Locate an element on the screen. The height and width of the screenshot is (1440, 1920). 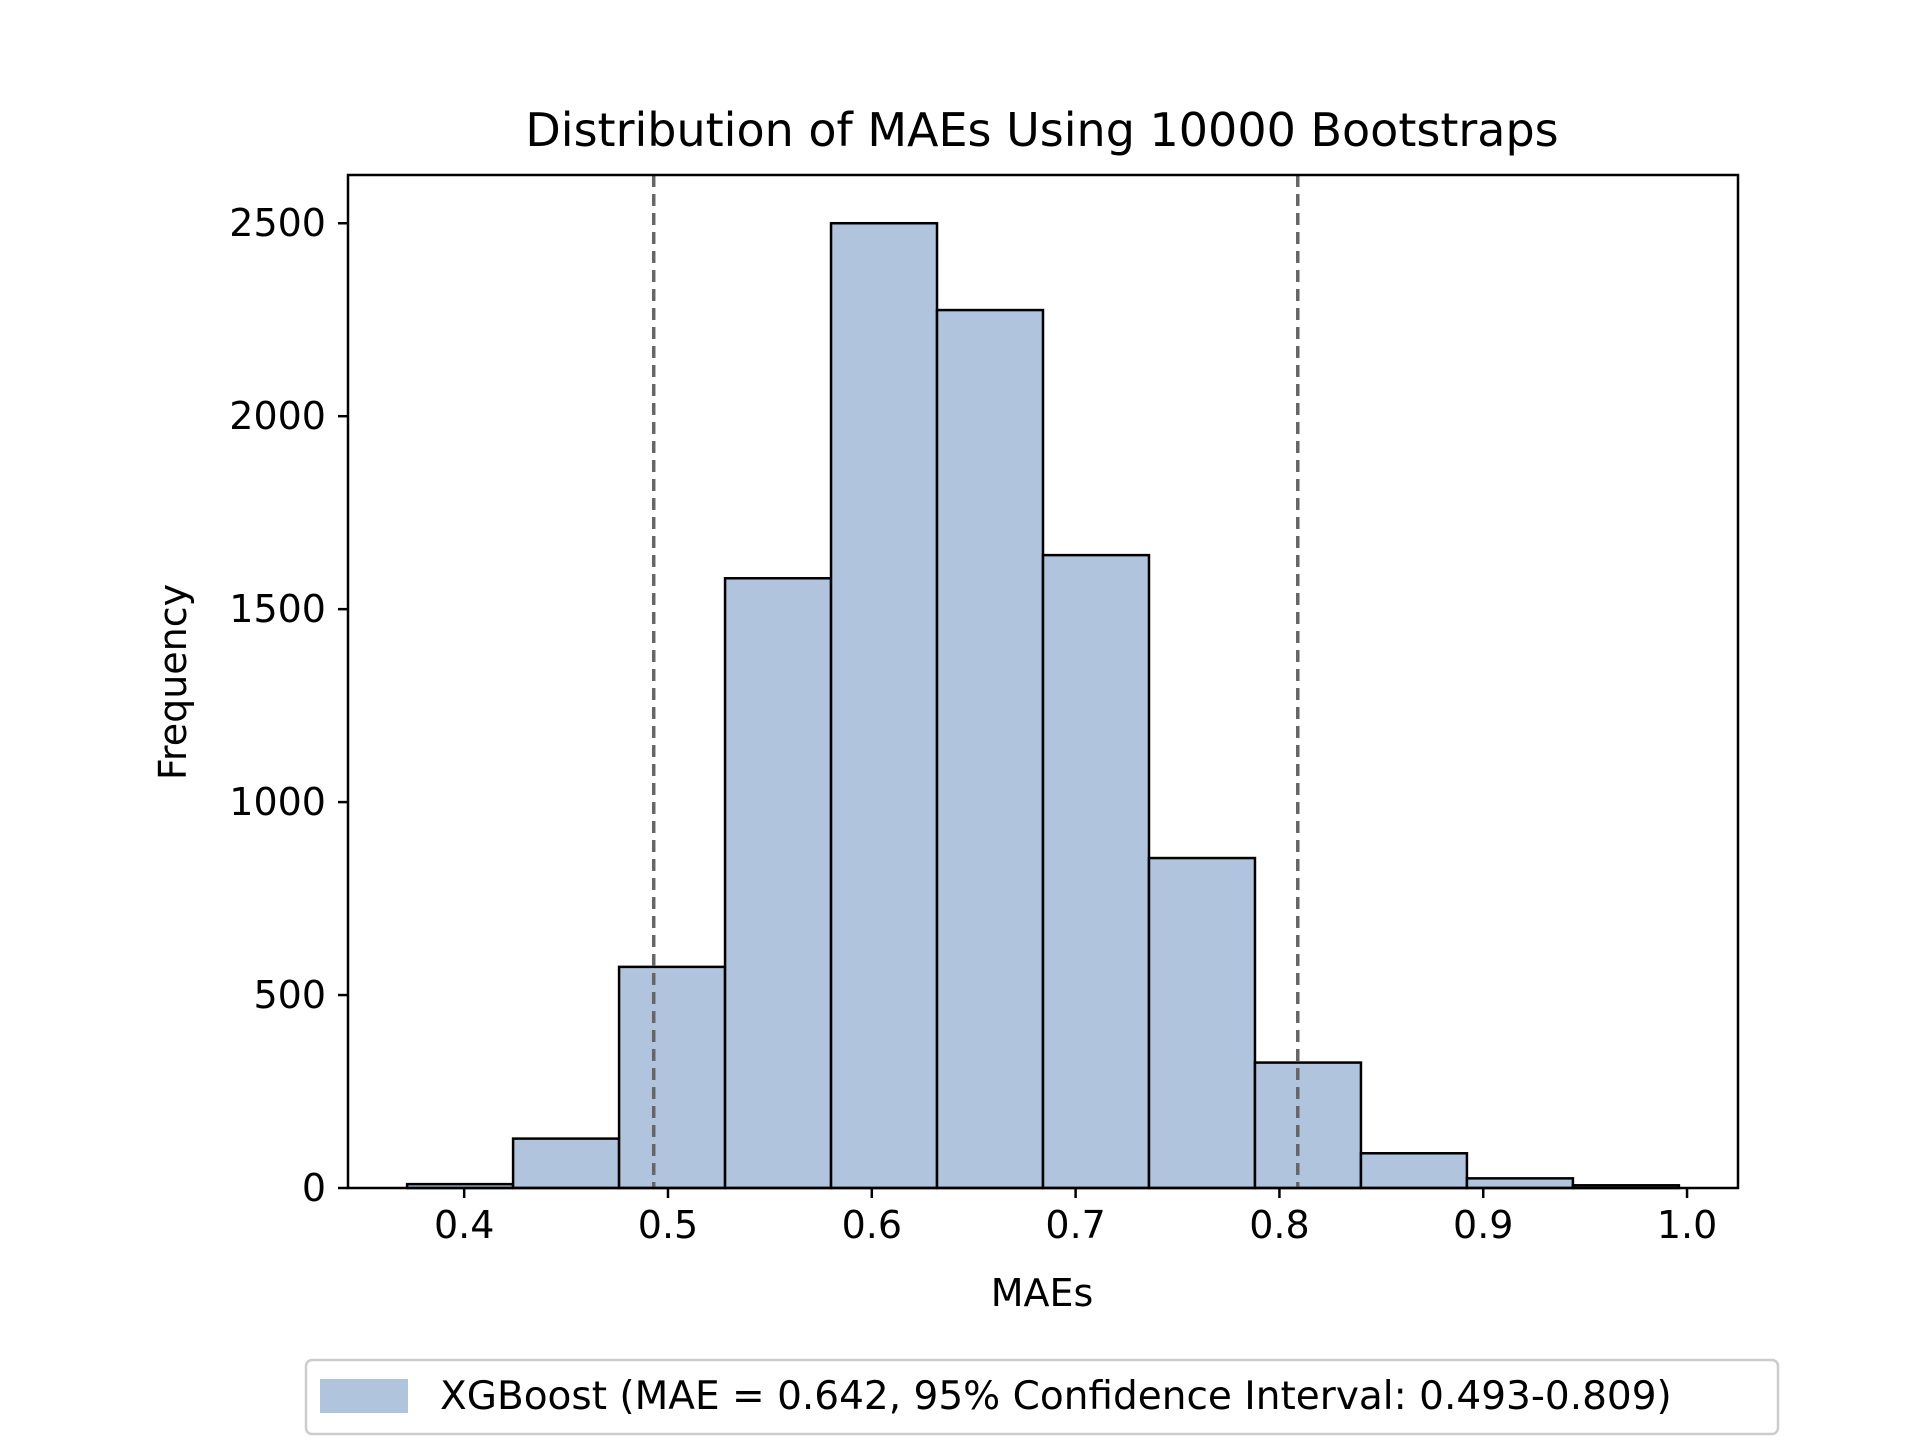
y-tick-label: 2500 is located at coordinates (277, 223).